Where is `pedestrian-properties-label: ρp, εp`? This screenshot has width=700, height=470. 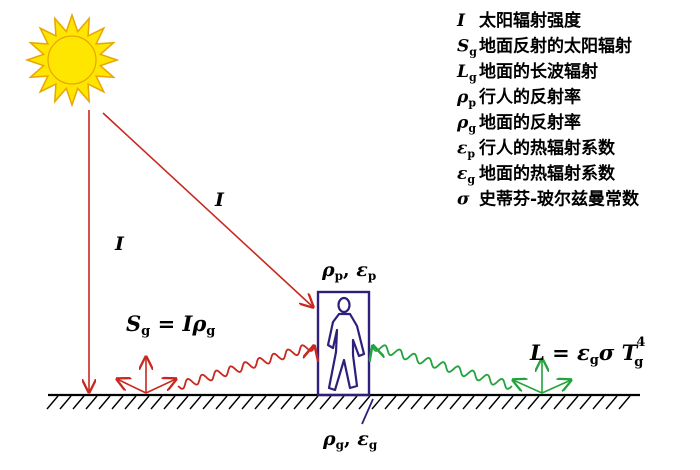
pedestrian-properties-label: ρp, εp is located at coordinates (348, 271).